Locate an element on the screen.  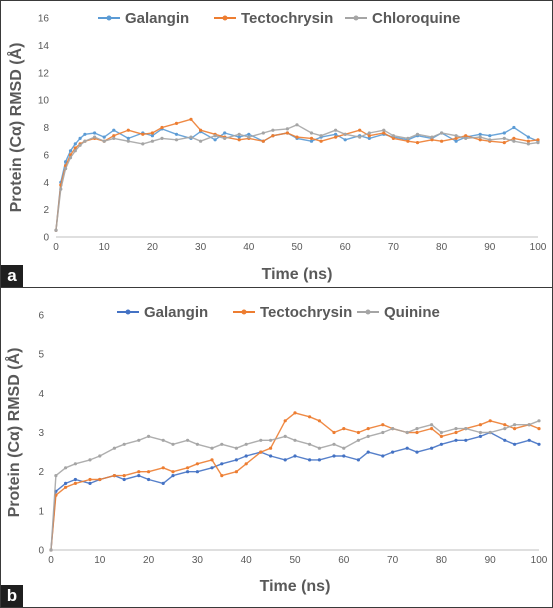
y-tick-label: 4 is located at coordinates (46, 183).